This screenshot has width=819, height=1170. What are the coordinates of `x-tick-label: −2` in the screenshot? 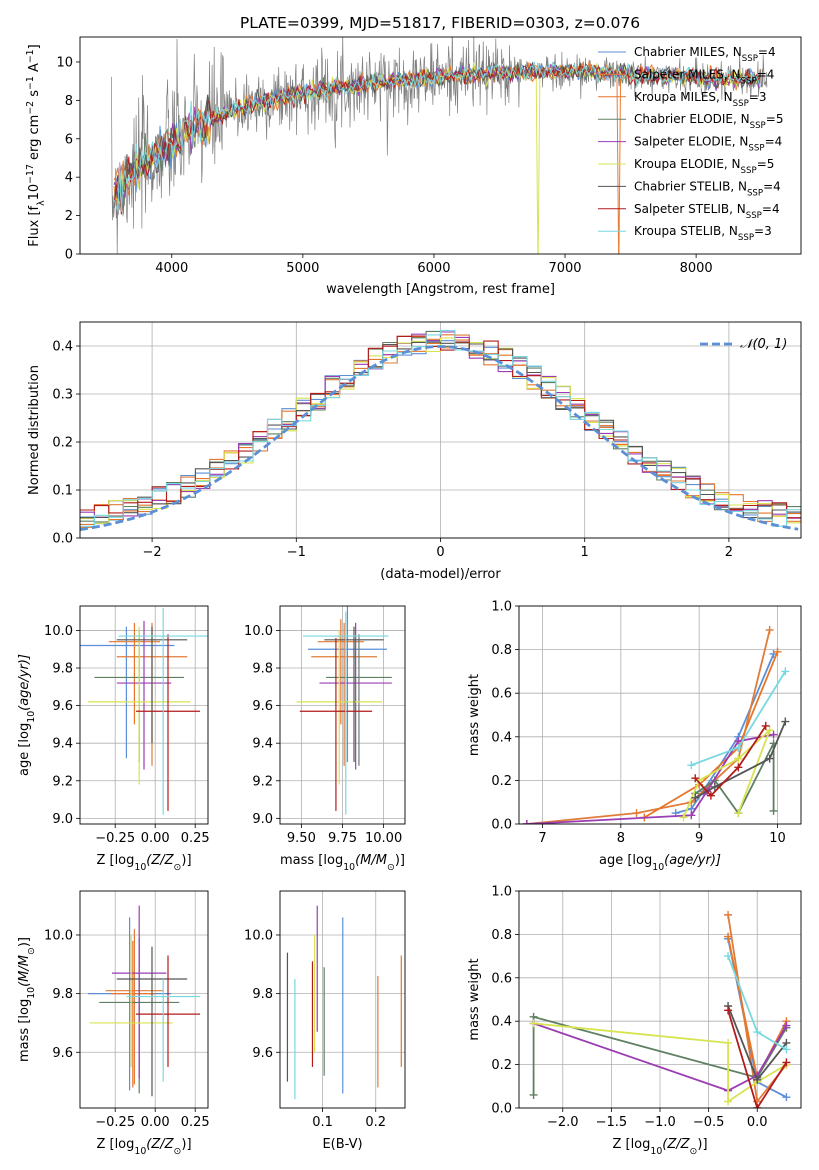 It's located at (152, 552).